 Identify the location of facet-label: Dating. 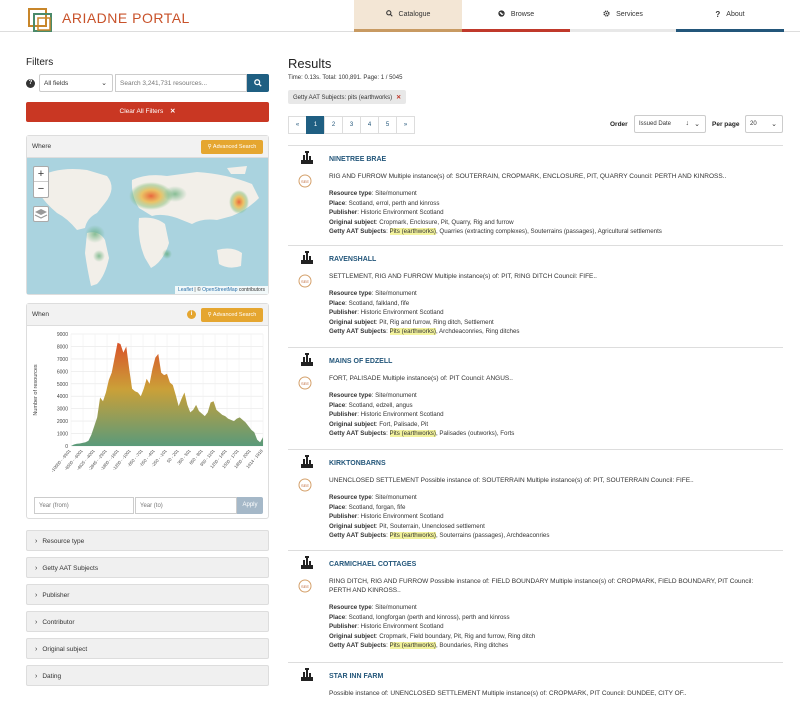
(52, 676).